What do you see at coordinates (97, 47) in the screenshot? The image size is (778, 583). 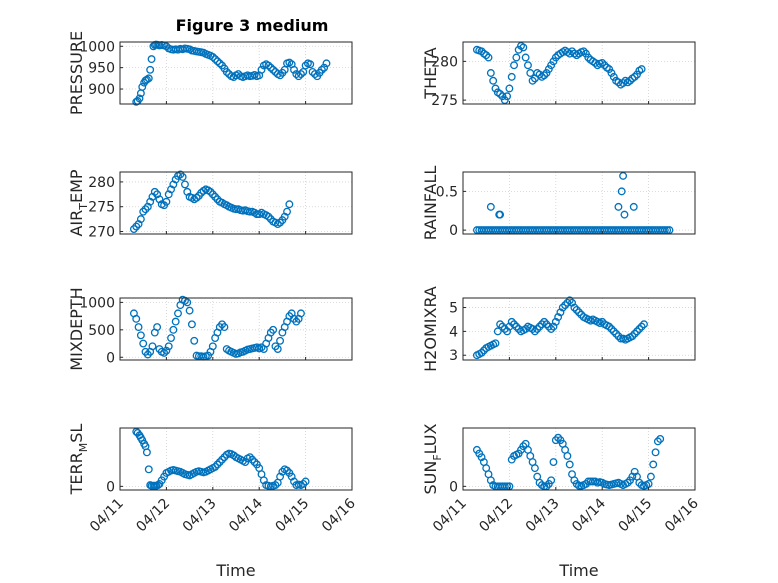 I see `y-tick-label: 1000` at bounding box center [97, 47].